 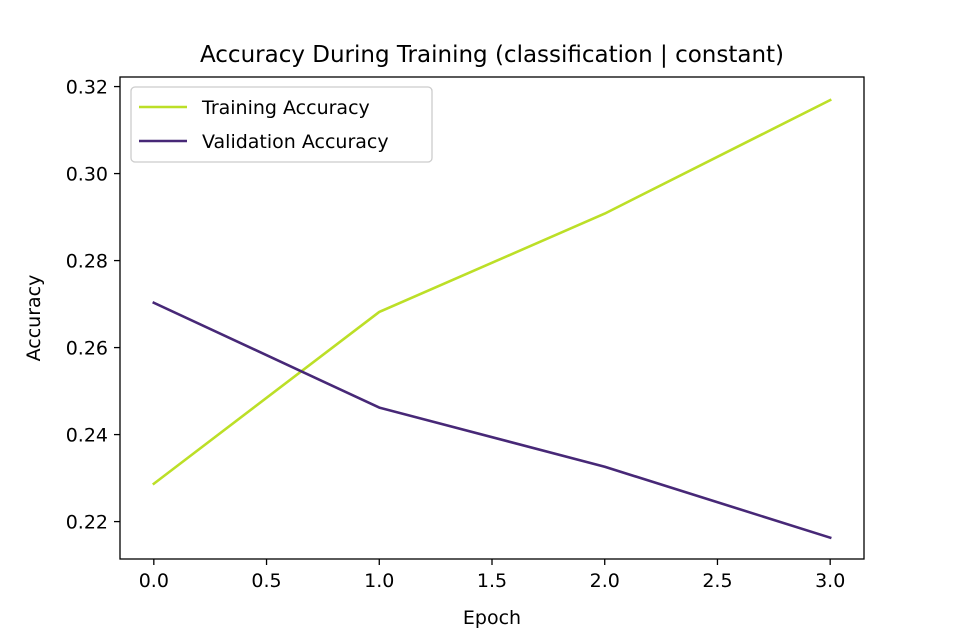 I want to click on legend: Training Accuracy Validation Accuracy, so click(x=281, y=124).